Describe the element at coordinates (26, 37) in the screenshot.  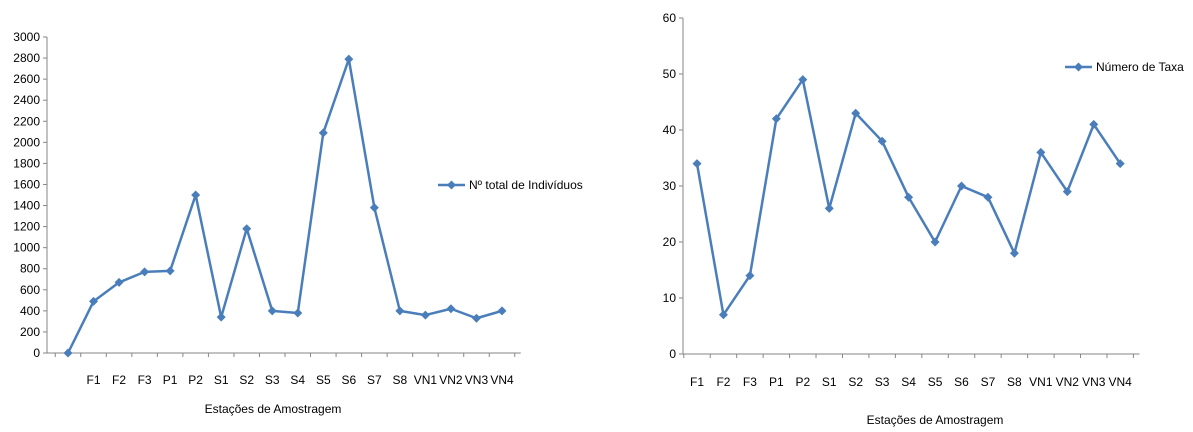
I see `chart1-y-tick-label: 3000` at that location.